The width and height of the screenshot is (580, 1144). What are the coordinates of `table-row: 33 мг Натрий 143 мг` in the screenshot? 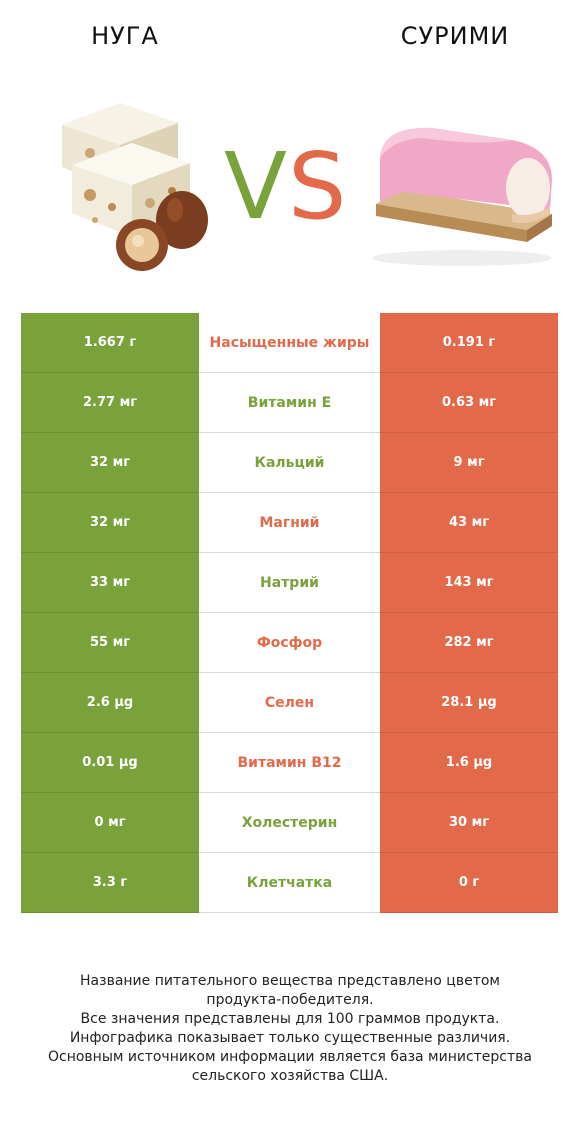 It's located at (289, 583).